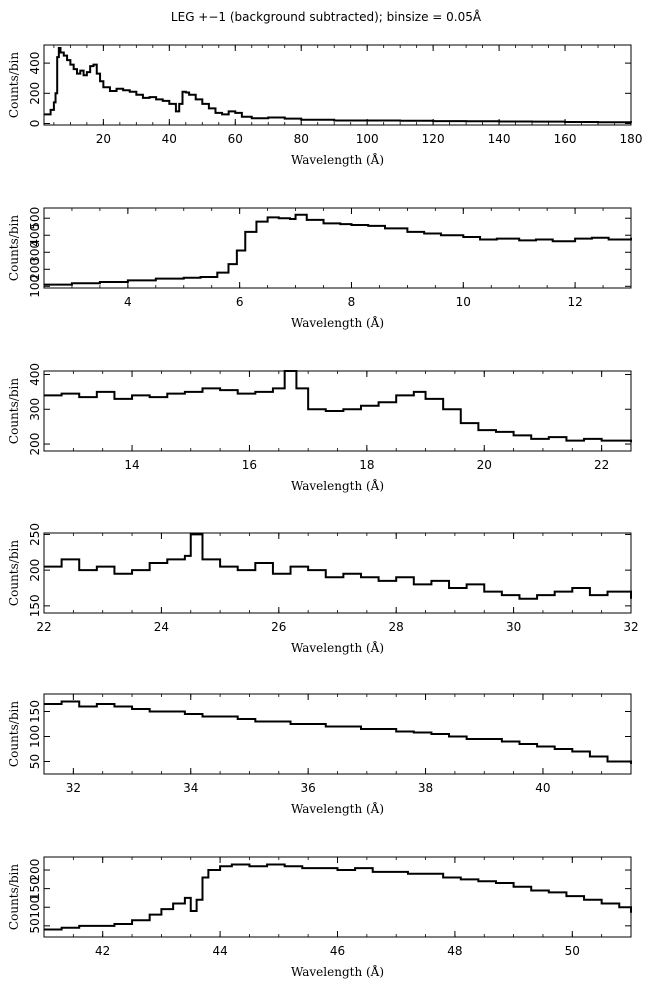  Describe the element at coordinates (396, 627) in the screenshot. I see `x-tick-label: 28` at that location.